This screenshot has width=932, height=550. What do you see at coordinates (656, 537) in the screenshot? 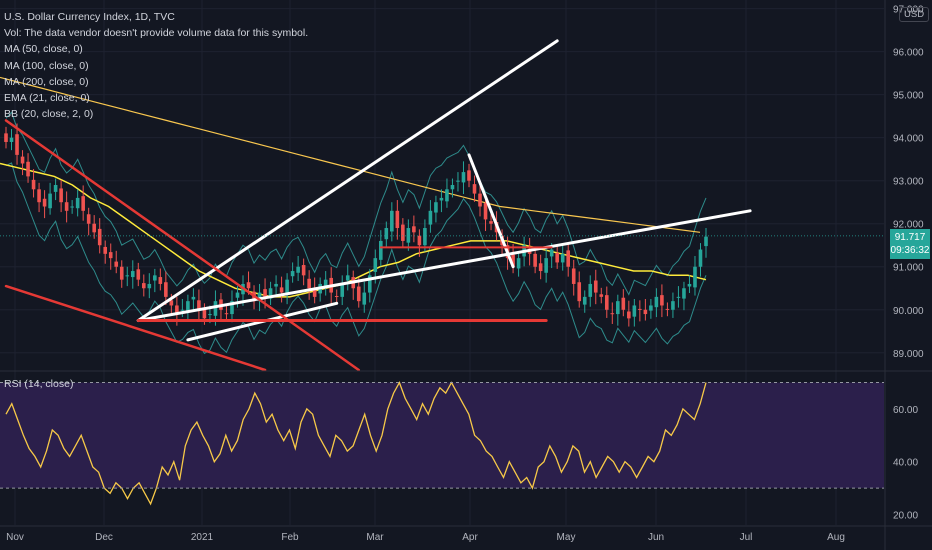
I see `time-tick-label: Jun` at bounding box center [656, 537].